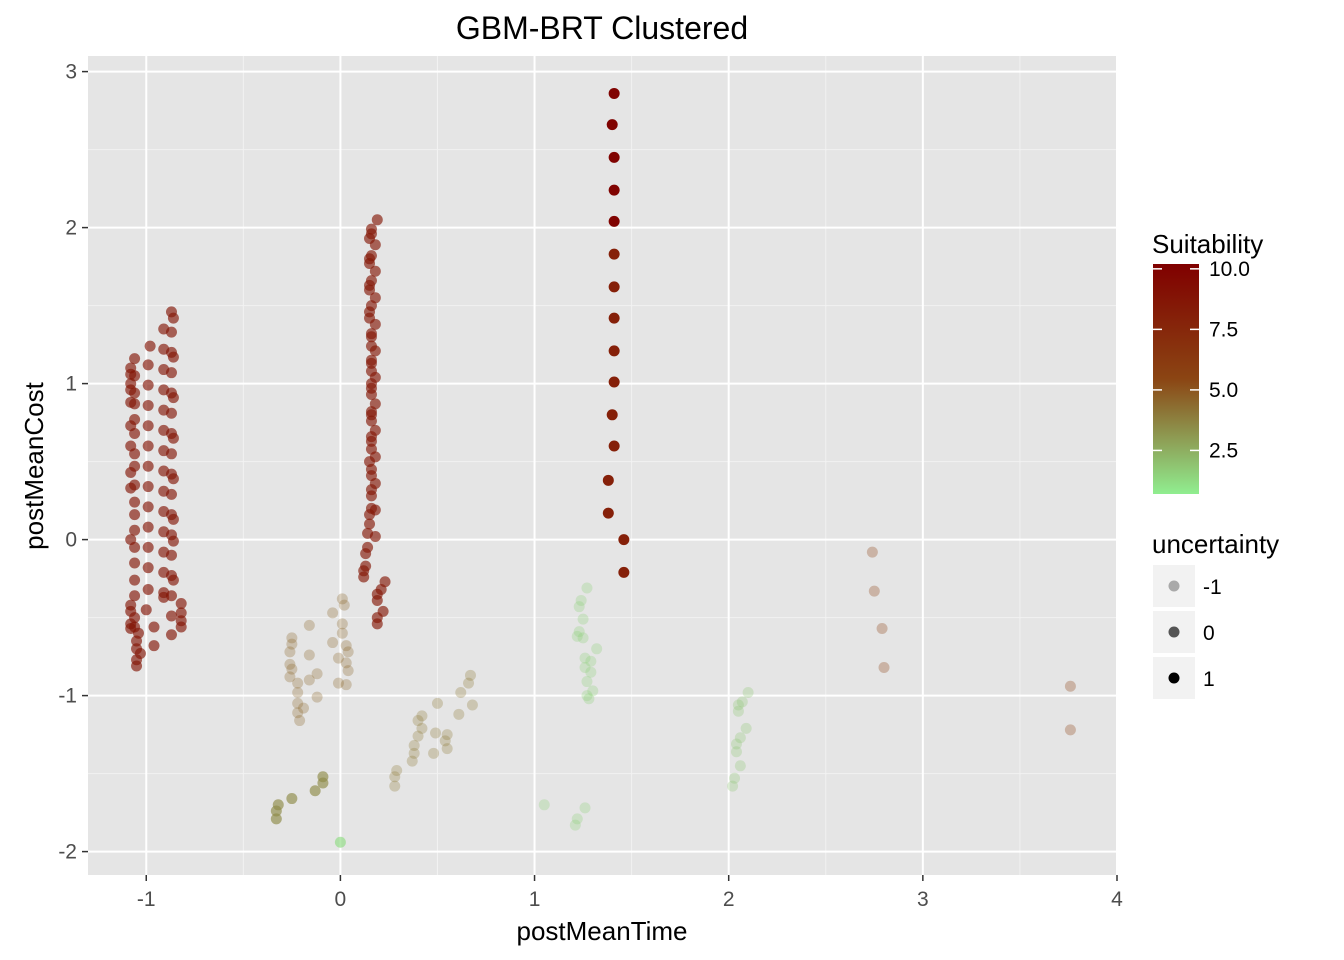 This screenshot has width=1344, height=960. Describe the element at coordinates (923, 899) in the screenshot. I see `x-tick-label: 3` at that location.